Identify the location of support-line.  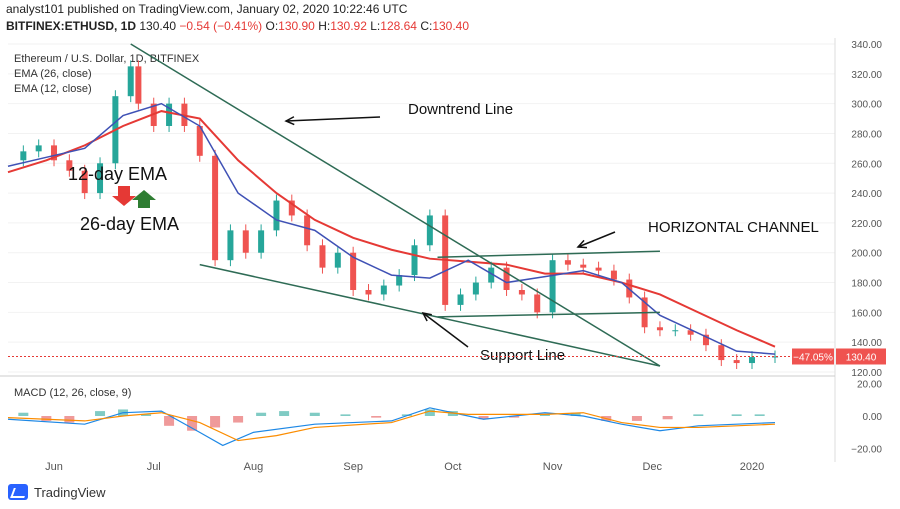
(430, 315).